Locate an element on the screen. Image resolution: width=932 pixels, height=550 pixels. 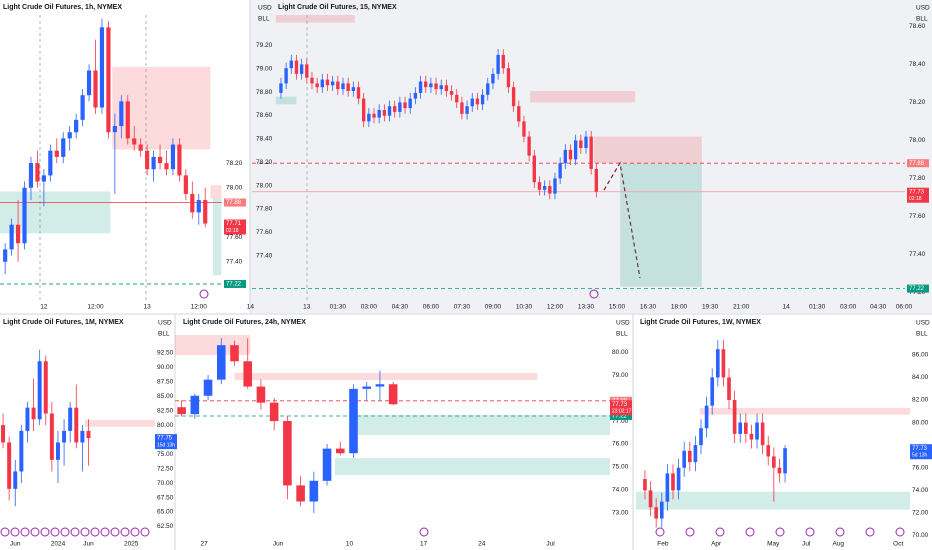
y-tick-label: 82.00 is located at coordinates (920, 400).